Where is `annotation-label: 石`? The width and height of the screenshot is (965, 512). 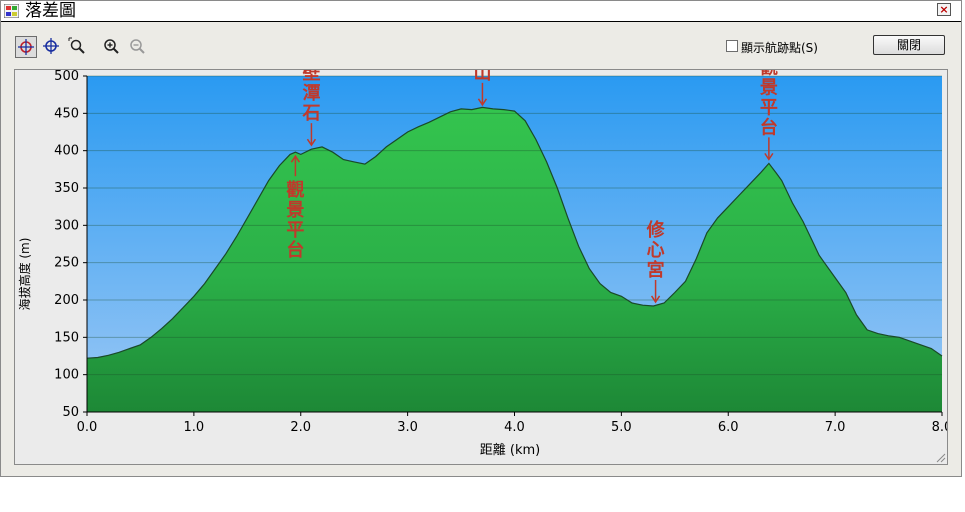 annotation-label: 石 is located at coordinates (310, 113).